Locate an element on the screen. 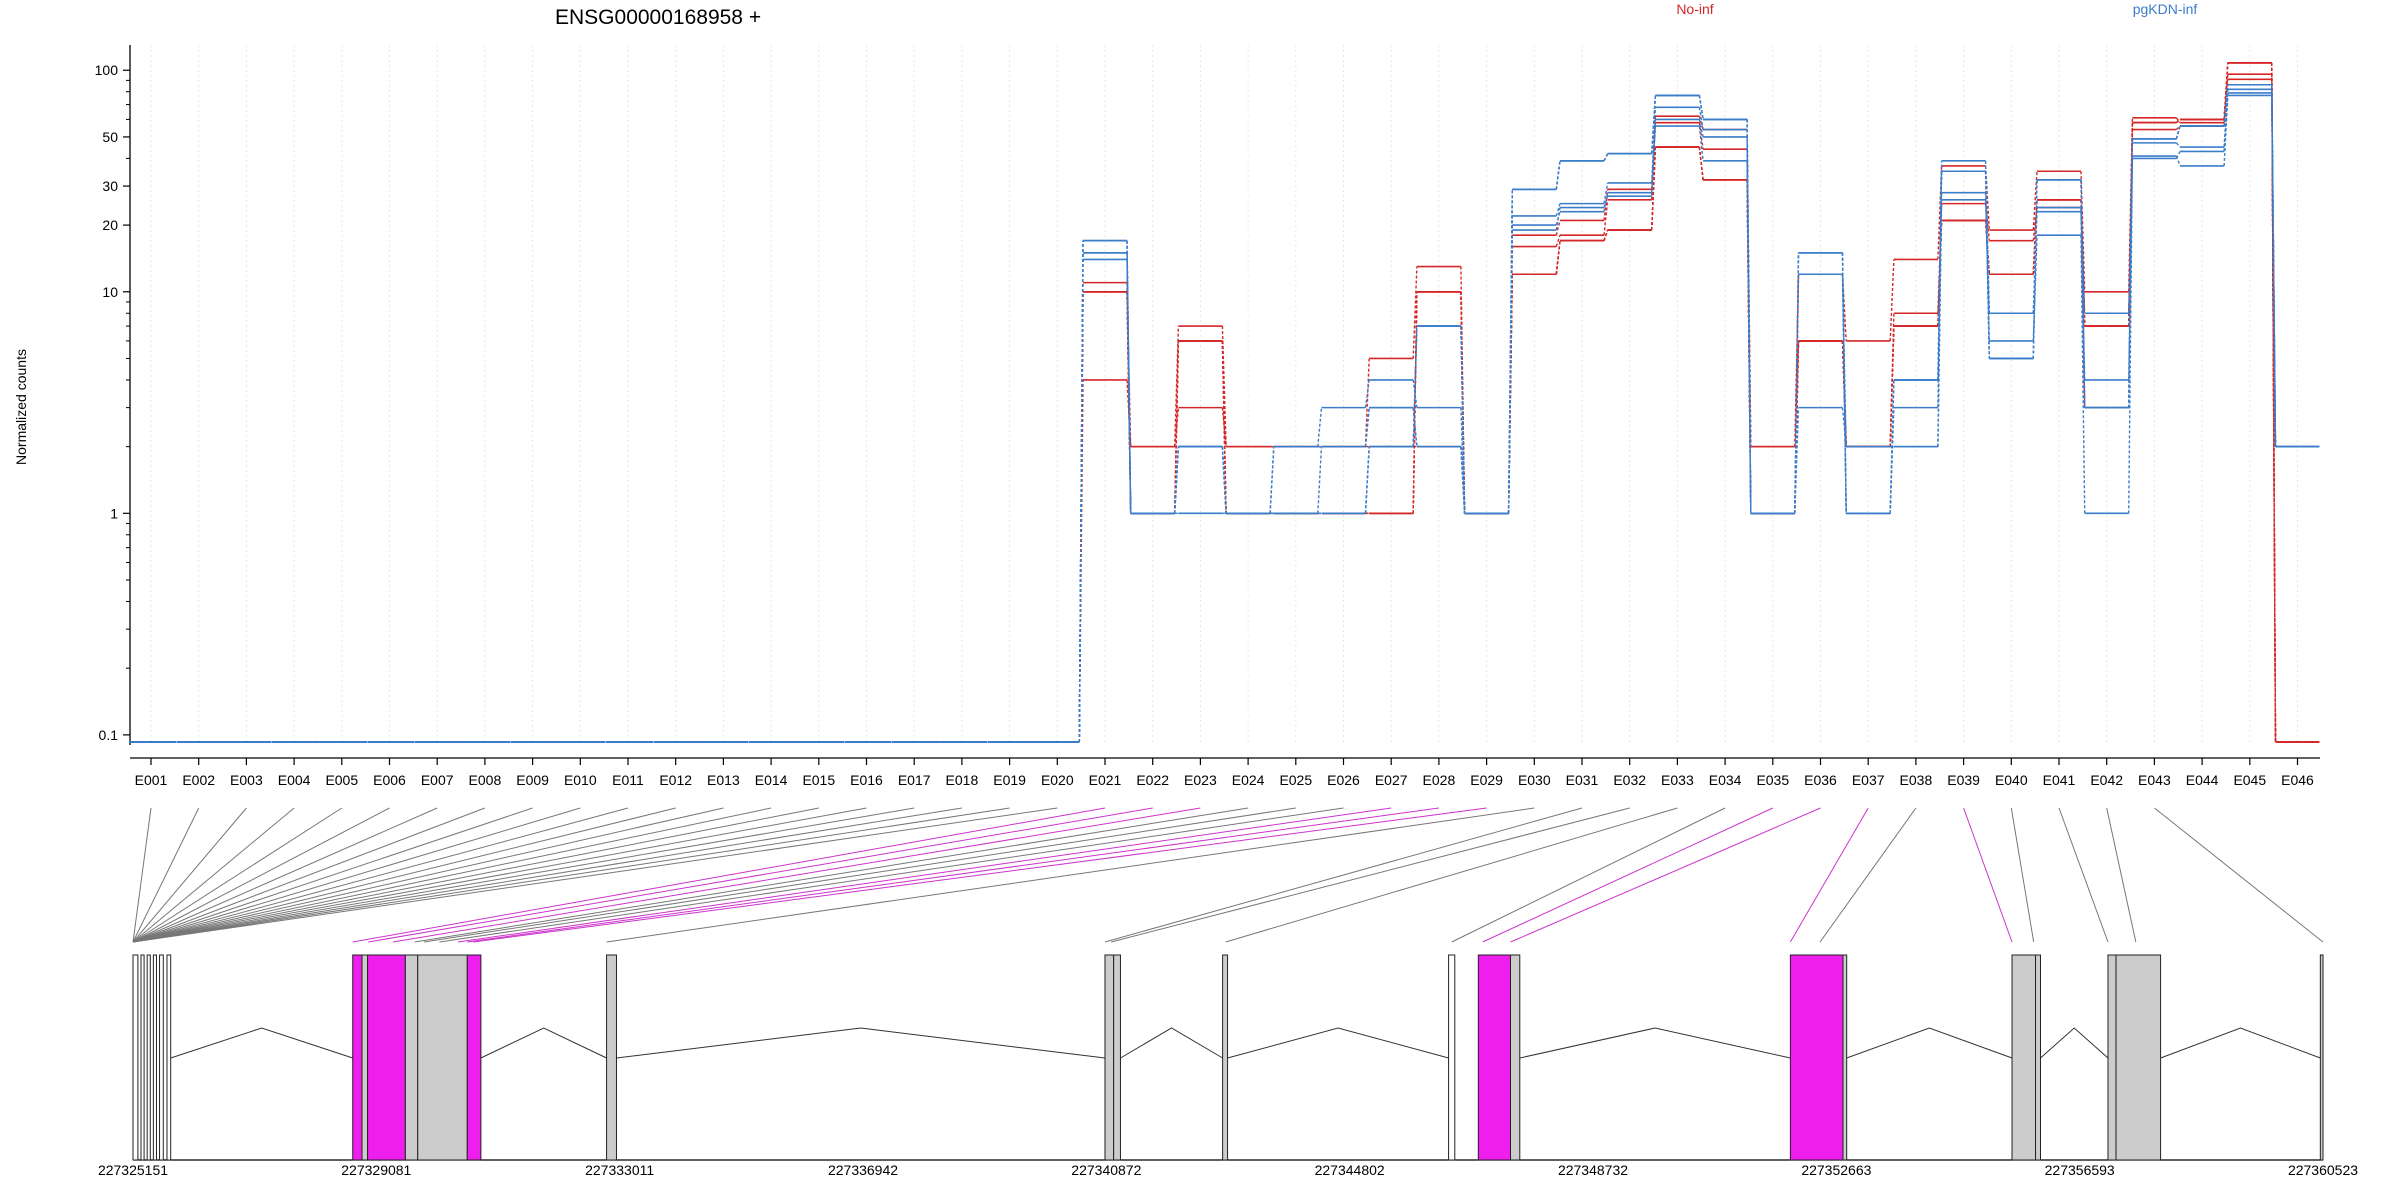 This screenshot has height=1200, width=2400. x-tick-label-e040: E040 is located at coordinates (2011, 780).